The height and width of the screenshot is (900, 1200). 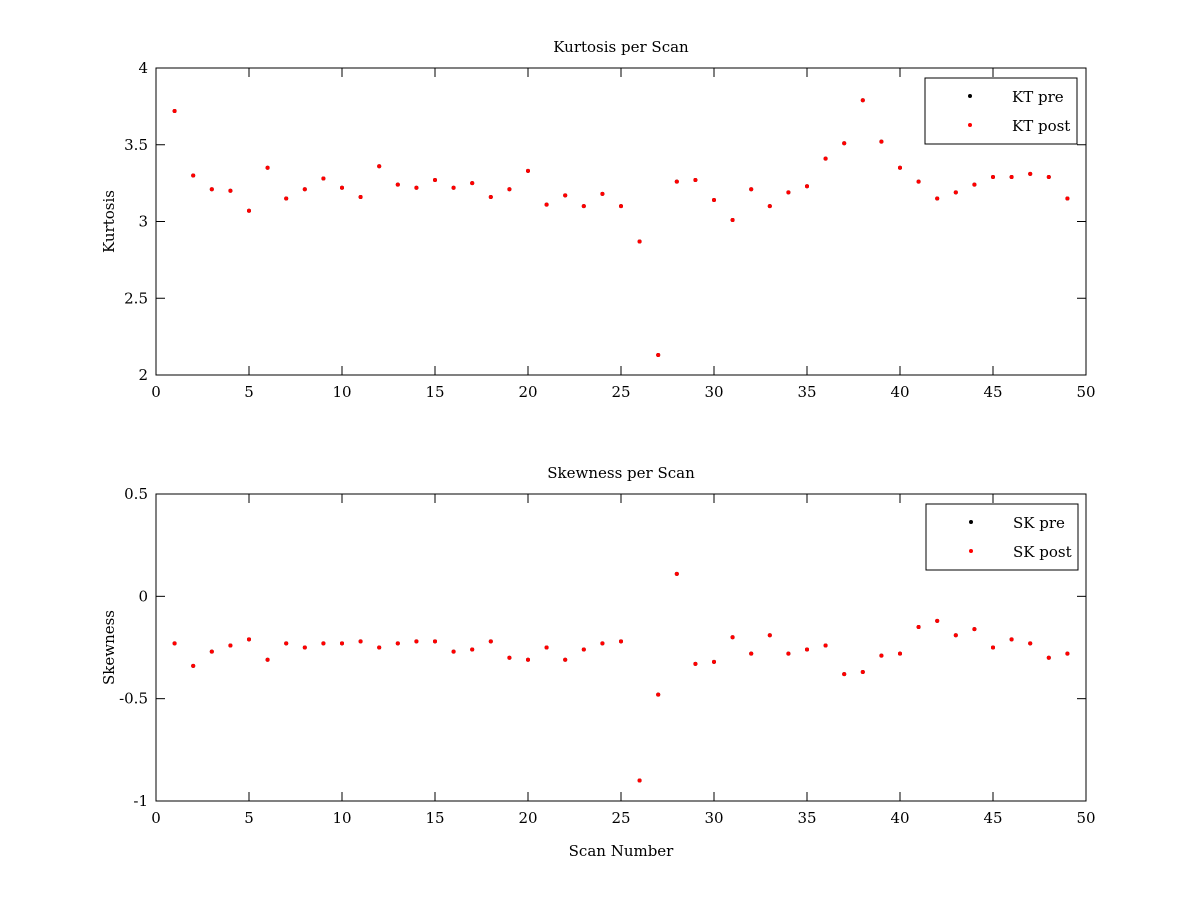 What do you see at coordinates (1085, 392) in the screenshot?
I see `x-tick-label: 50` at bounding box center [1085, 392].